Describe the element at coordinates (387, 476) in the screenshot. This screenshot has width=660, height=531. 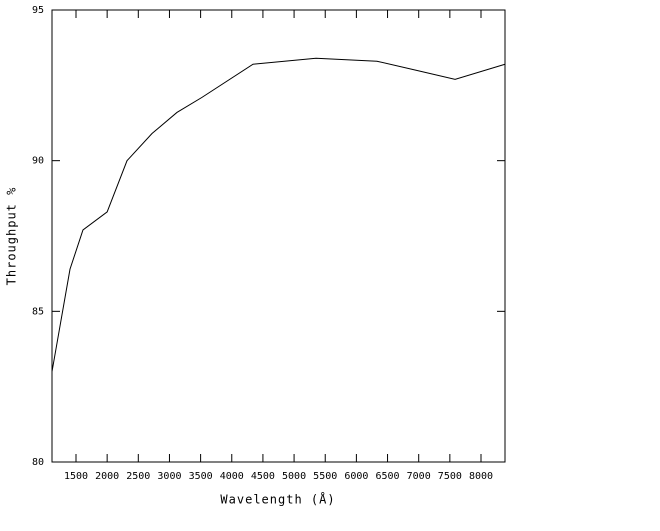
I see `x-tick-label: 6500` at that location.